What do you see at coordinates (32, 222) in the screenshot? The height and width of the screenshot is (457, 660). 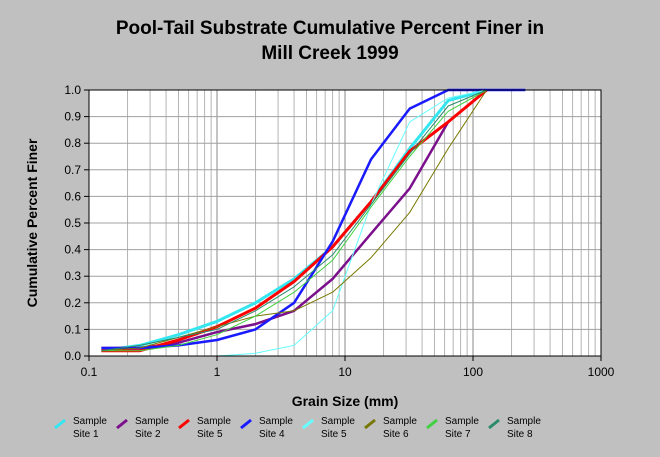 I see `y-axis-label: Cumulative Percent Finer` at bounding box center [32, 222].